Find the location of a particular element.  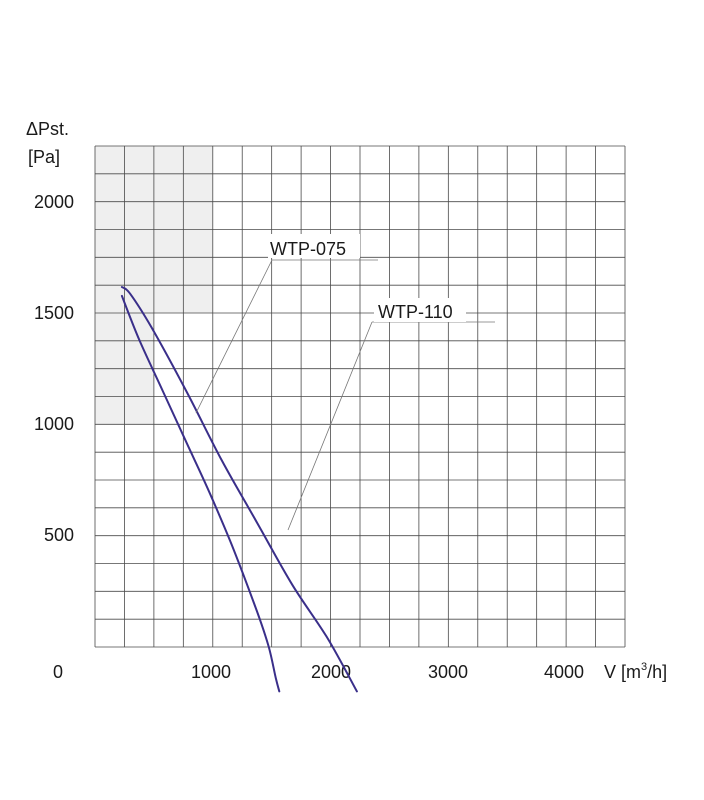

callout-wtp-075: WTP-075 is located at coordinates (286, 324).